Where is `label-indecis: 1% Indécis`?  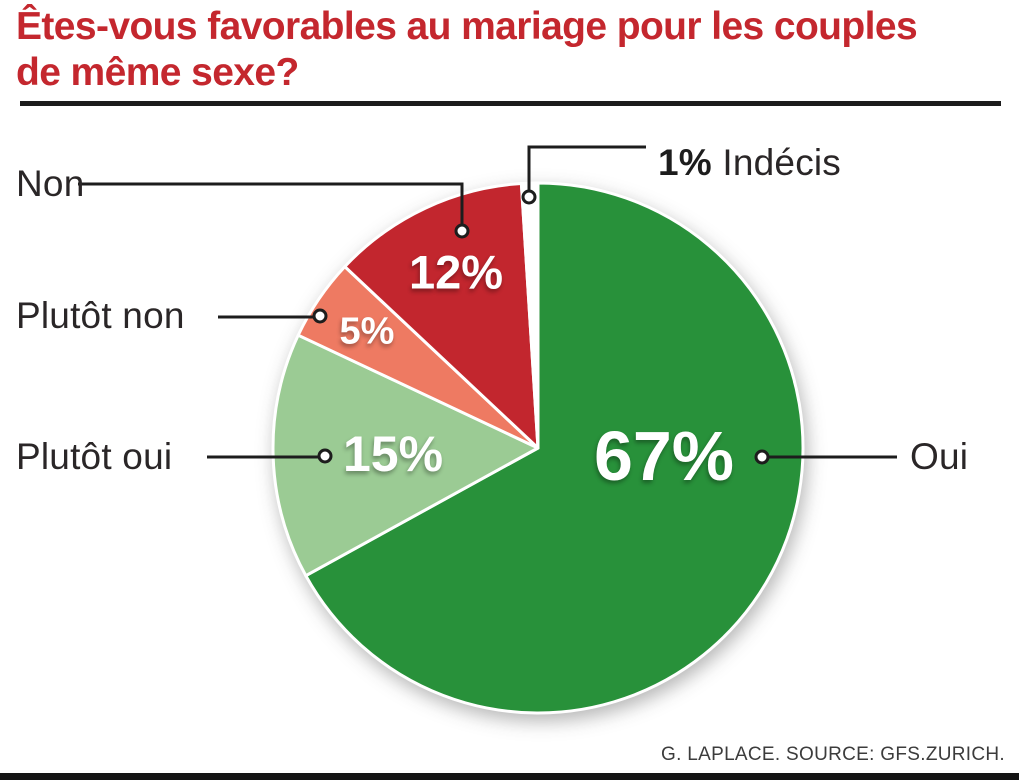
label-indecis: 1% Indécis is located at coordinates (749, 163).